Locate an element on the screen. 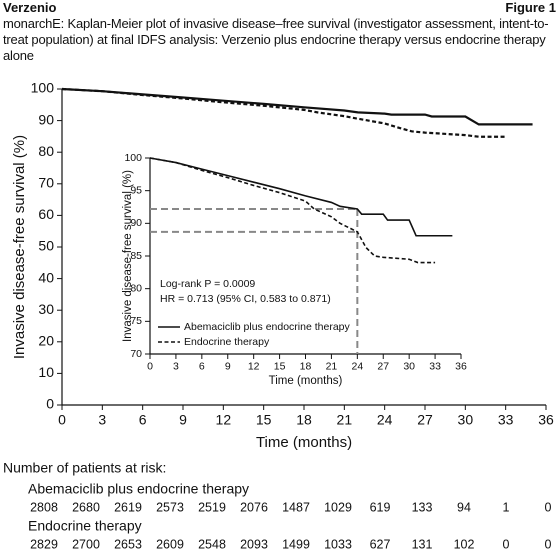 Image resolution: width=559 pixels, height=553 pixels. y-tick-label: 75 is located at coordinates (136, 321).